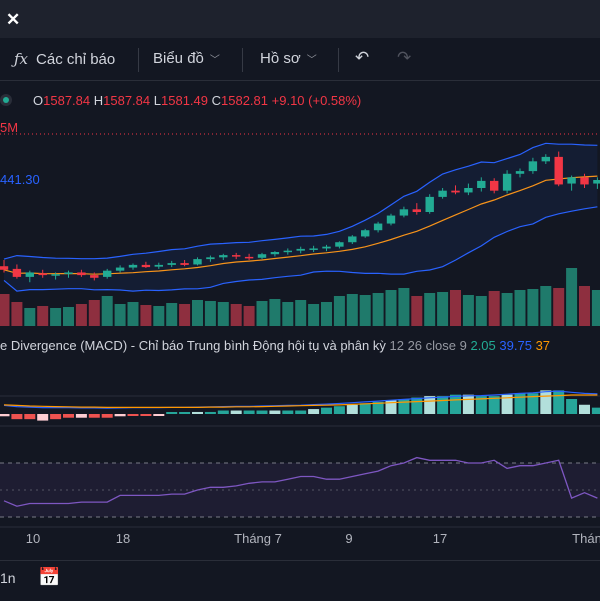 The image size is (600, 601). Describe the element at coordinates (184, 100) in the screenshot. I see `low-value: 1581.49` at that location.